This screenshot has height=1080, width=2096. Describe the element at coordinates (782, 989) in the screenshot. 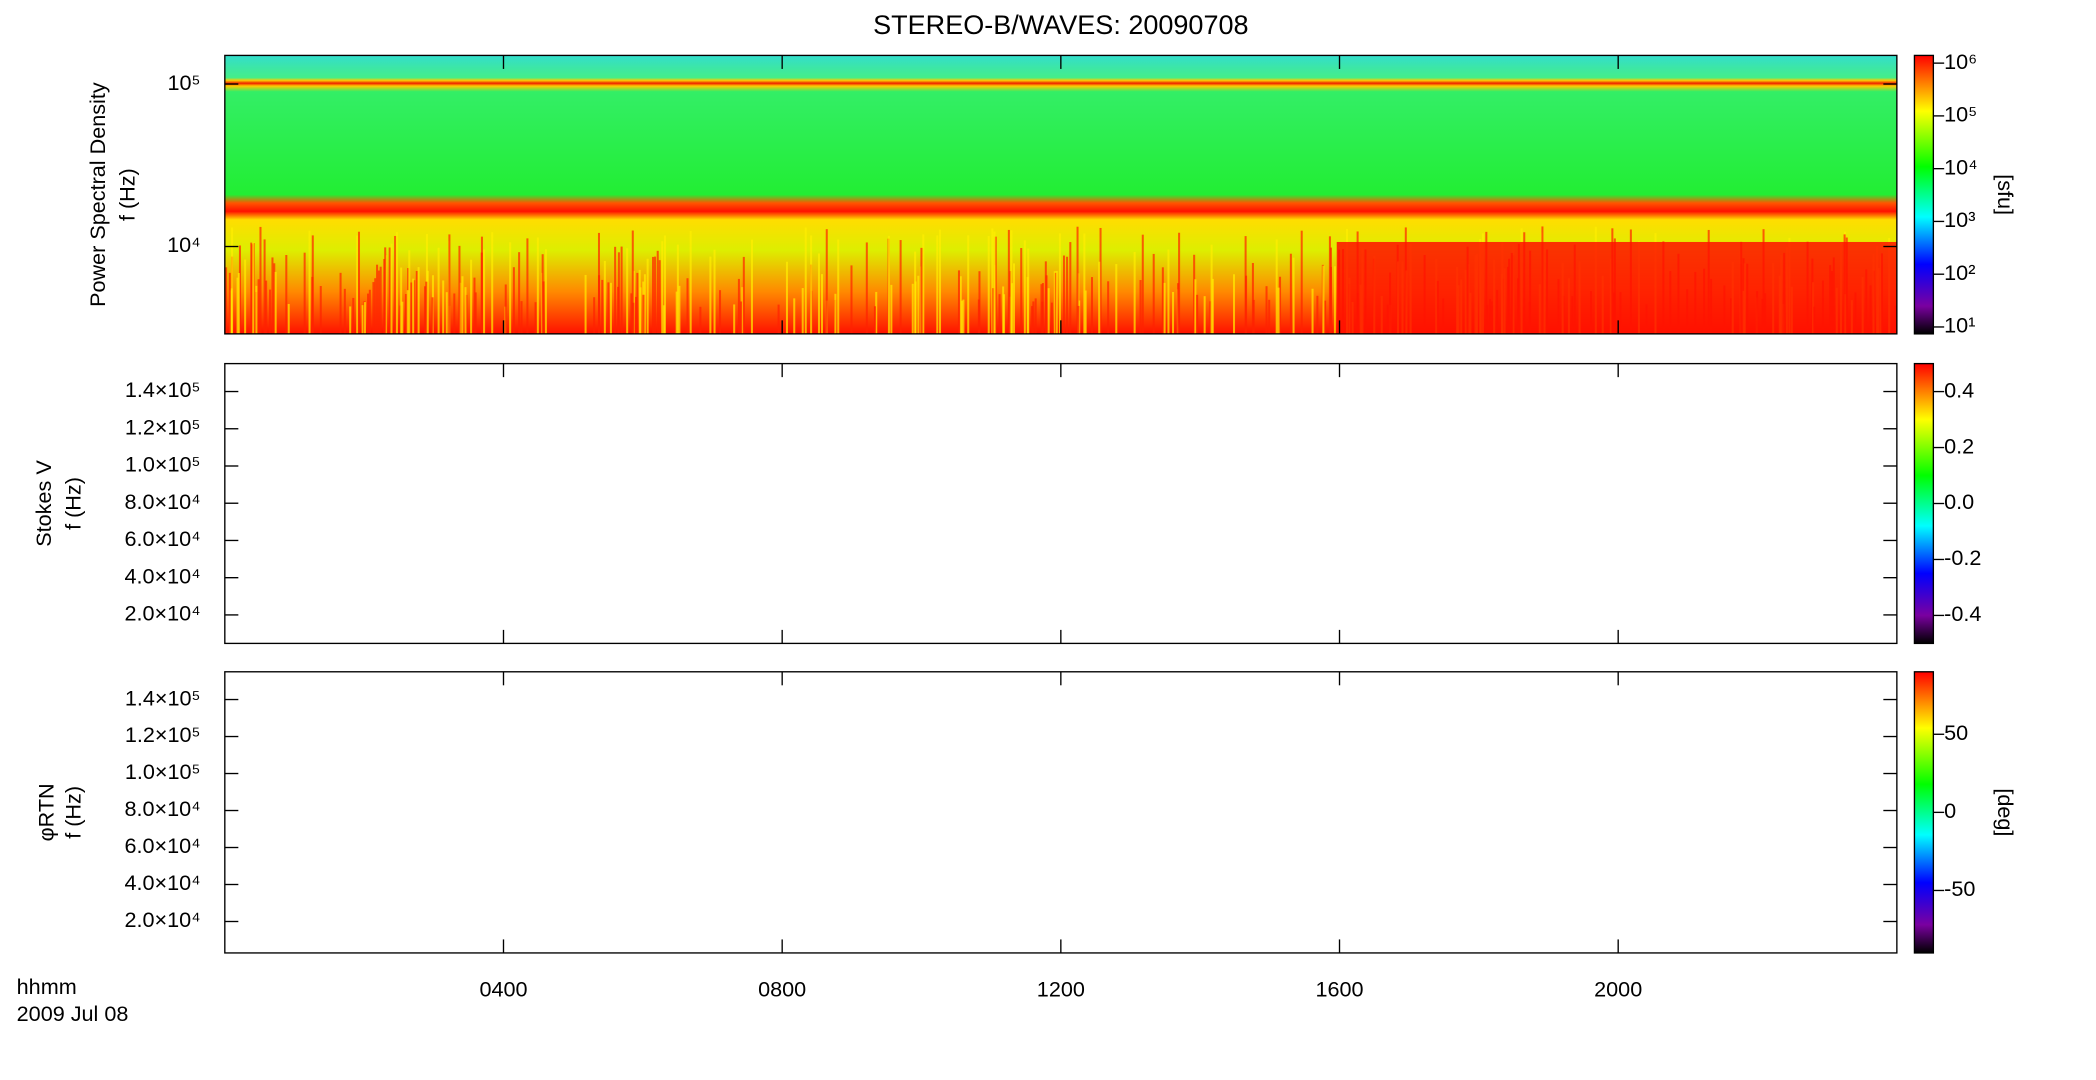

I see `x-tick-label: 0800` at that location.